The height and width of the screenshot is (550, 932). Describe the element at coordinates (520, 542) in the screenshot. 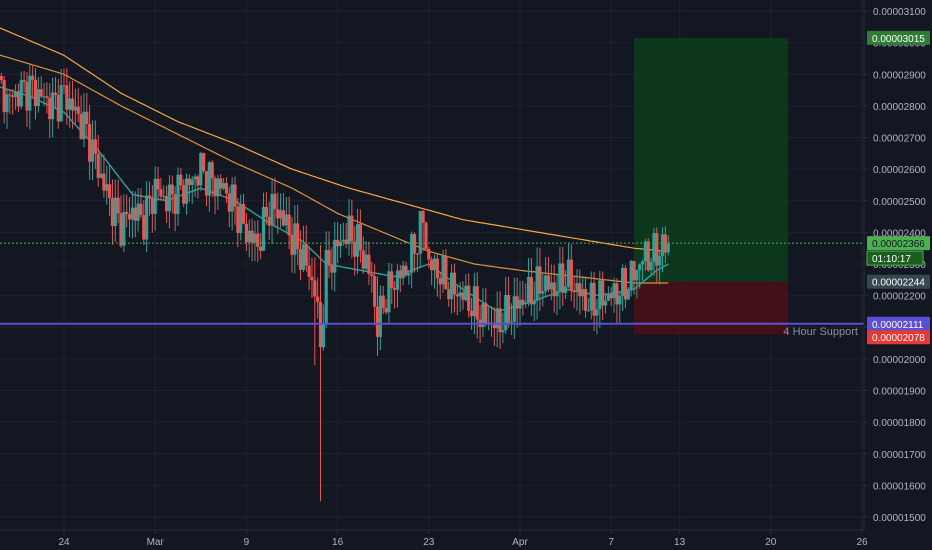

I see `x-tick-label: Apr` at that location.